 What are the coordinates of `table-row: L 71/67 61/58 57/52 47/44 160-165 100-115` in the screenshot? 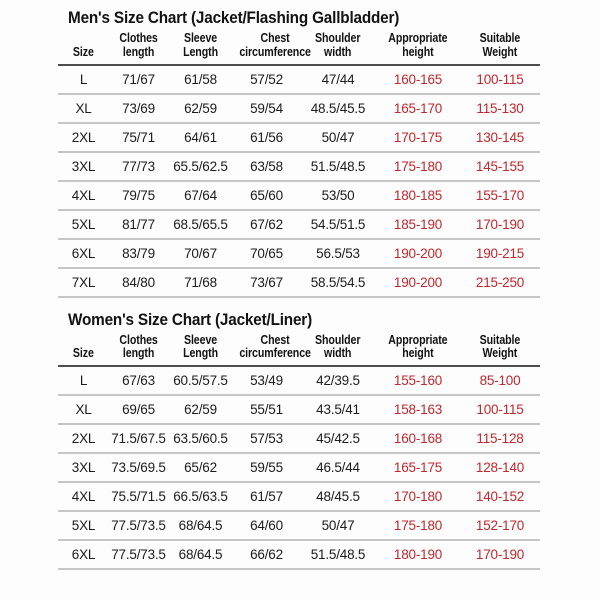 It's located at (299, 79).